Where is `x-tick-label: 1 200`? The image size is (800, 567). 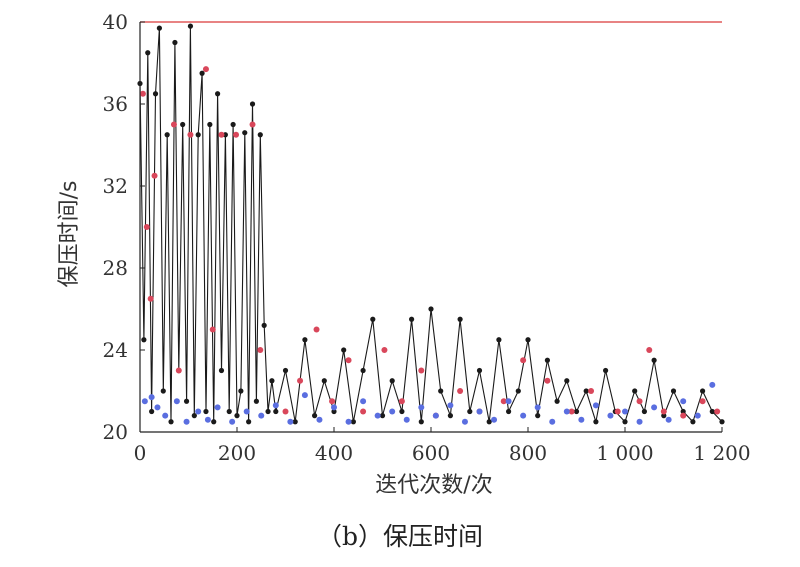 x-tick-label: 1 200 is located at coordinates (721, 453).